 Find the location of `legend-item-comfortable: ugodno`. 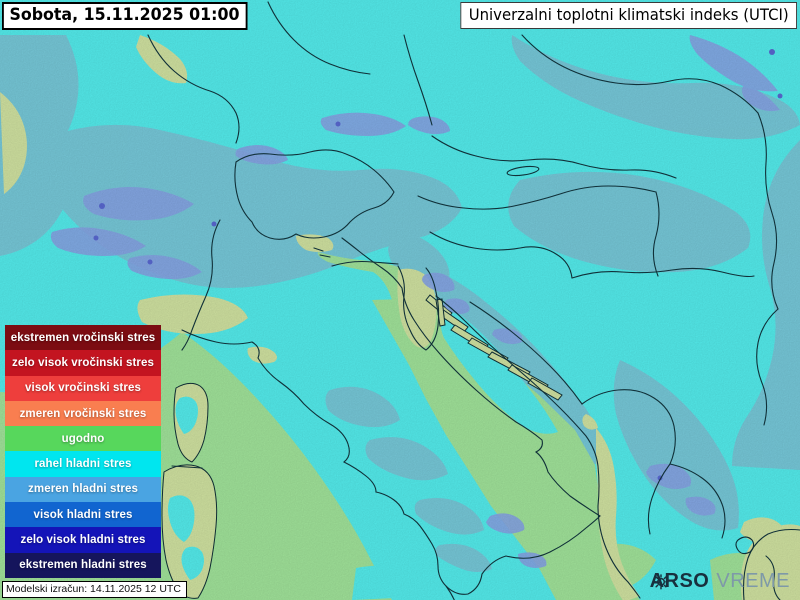

legend-item-comfortable: ugodno is located at coordinates (83, 439).